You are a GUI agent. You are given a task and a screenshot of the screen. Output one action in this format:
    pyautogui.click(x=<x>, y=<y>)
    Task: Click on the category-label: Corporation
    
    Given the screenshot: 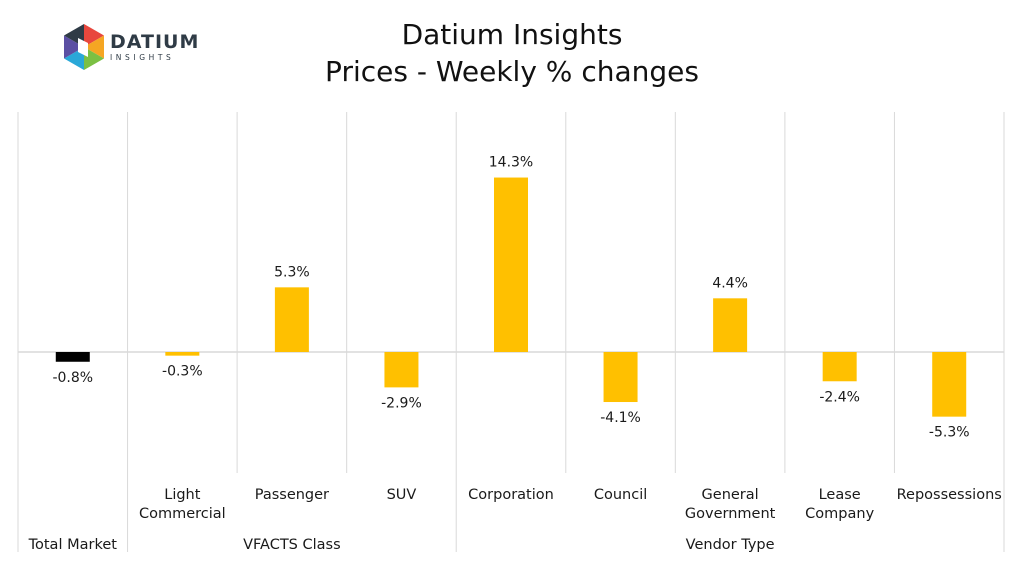 What is the action you would take?
    pyautogui.click(x=511, y=495)
    